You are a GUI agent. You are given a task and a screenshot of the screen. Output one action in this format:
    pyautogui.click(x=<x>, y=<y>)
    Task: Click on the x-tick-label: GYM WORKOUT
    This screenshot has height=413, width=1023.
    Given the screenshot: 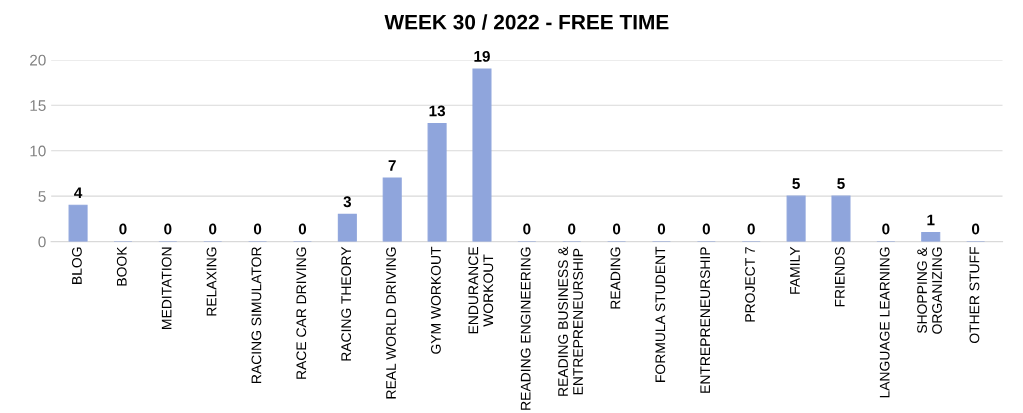 What is the action you would take?
    pyautogui.click(x=435, y=300)
    